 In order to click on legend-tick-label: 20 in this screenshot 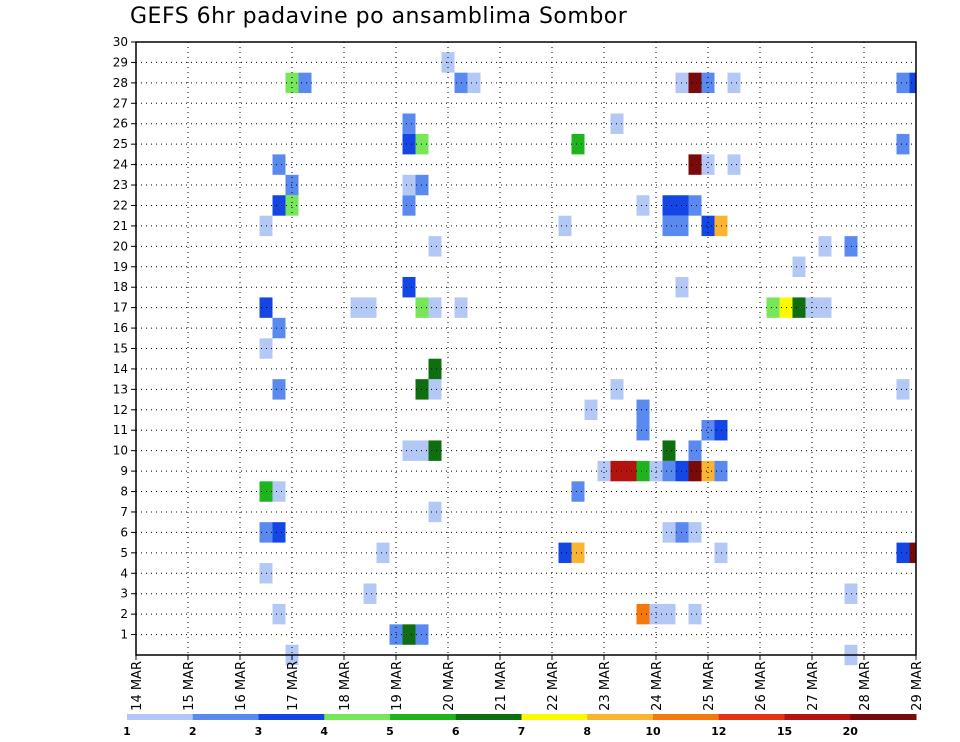, I will do `click(851, 731)`.